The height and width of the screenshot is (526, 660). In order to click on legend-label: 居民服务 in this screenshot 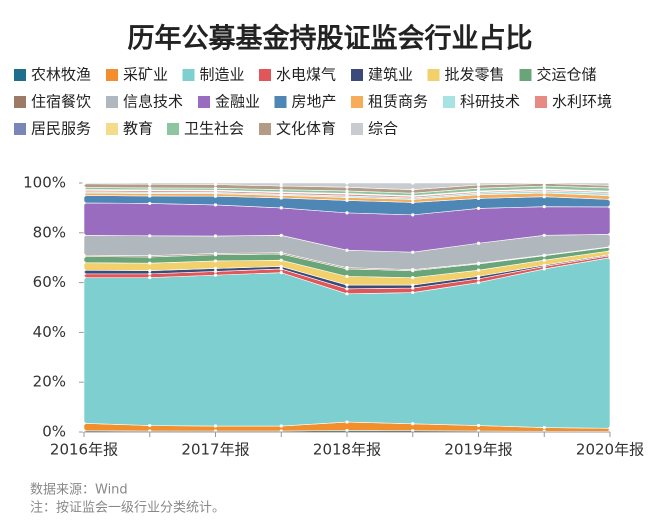, I will do `click(61, 129)`.